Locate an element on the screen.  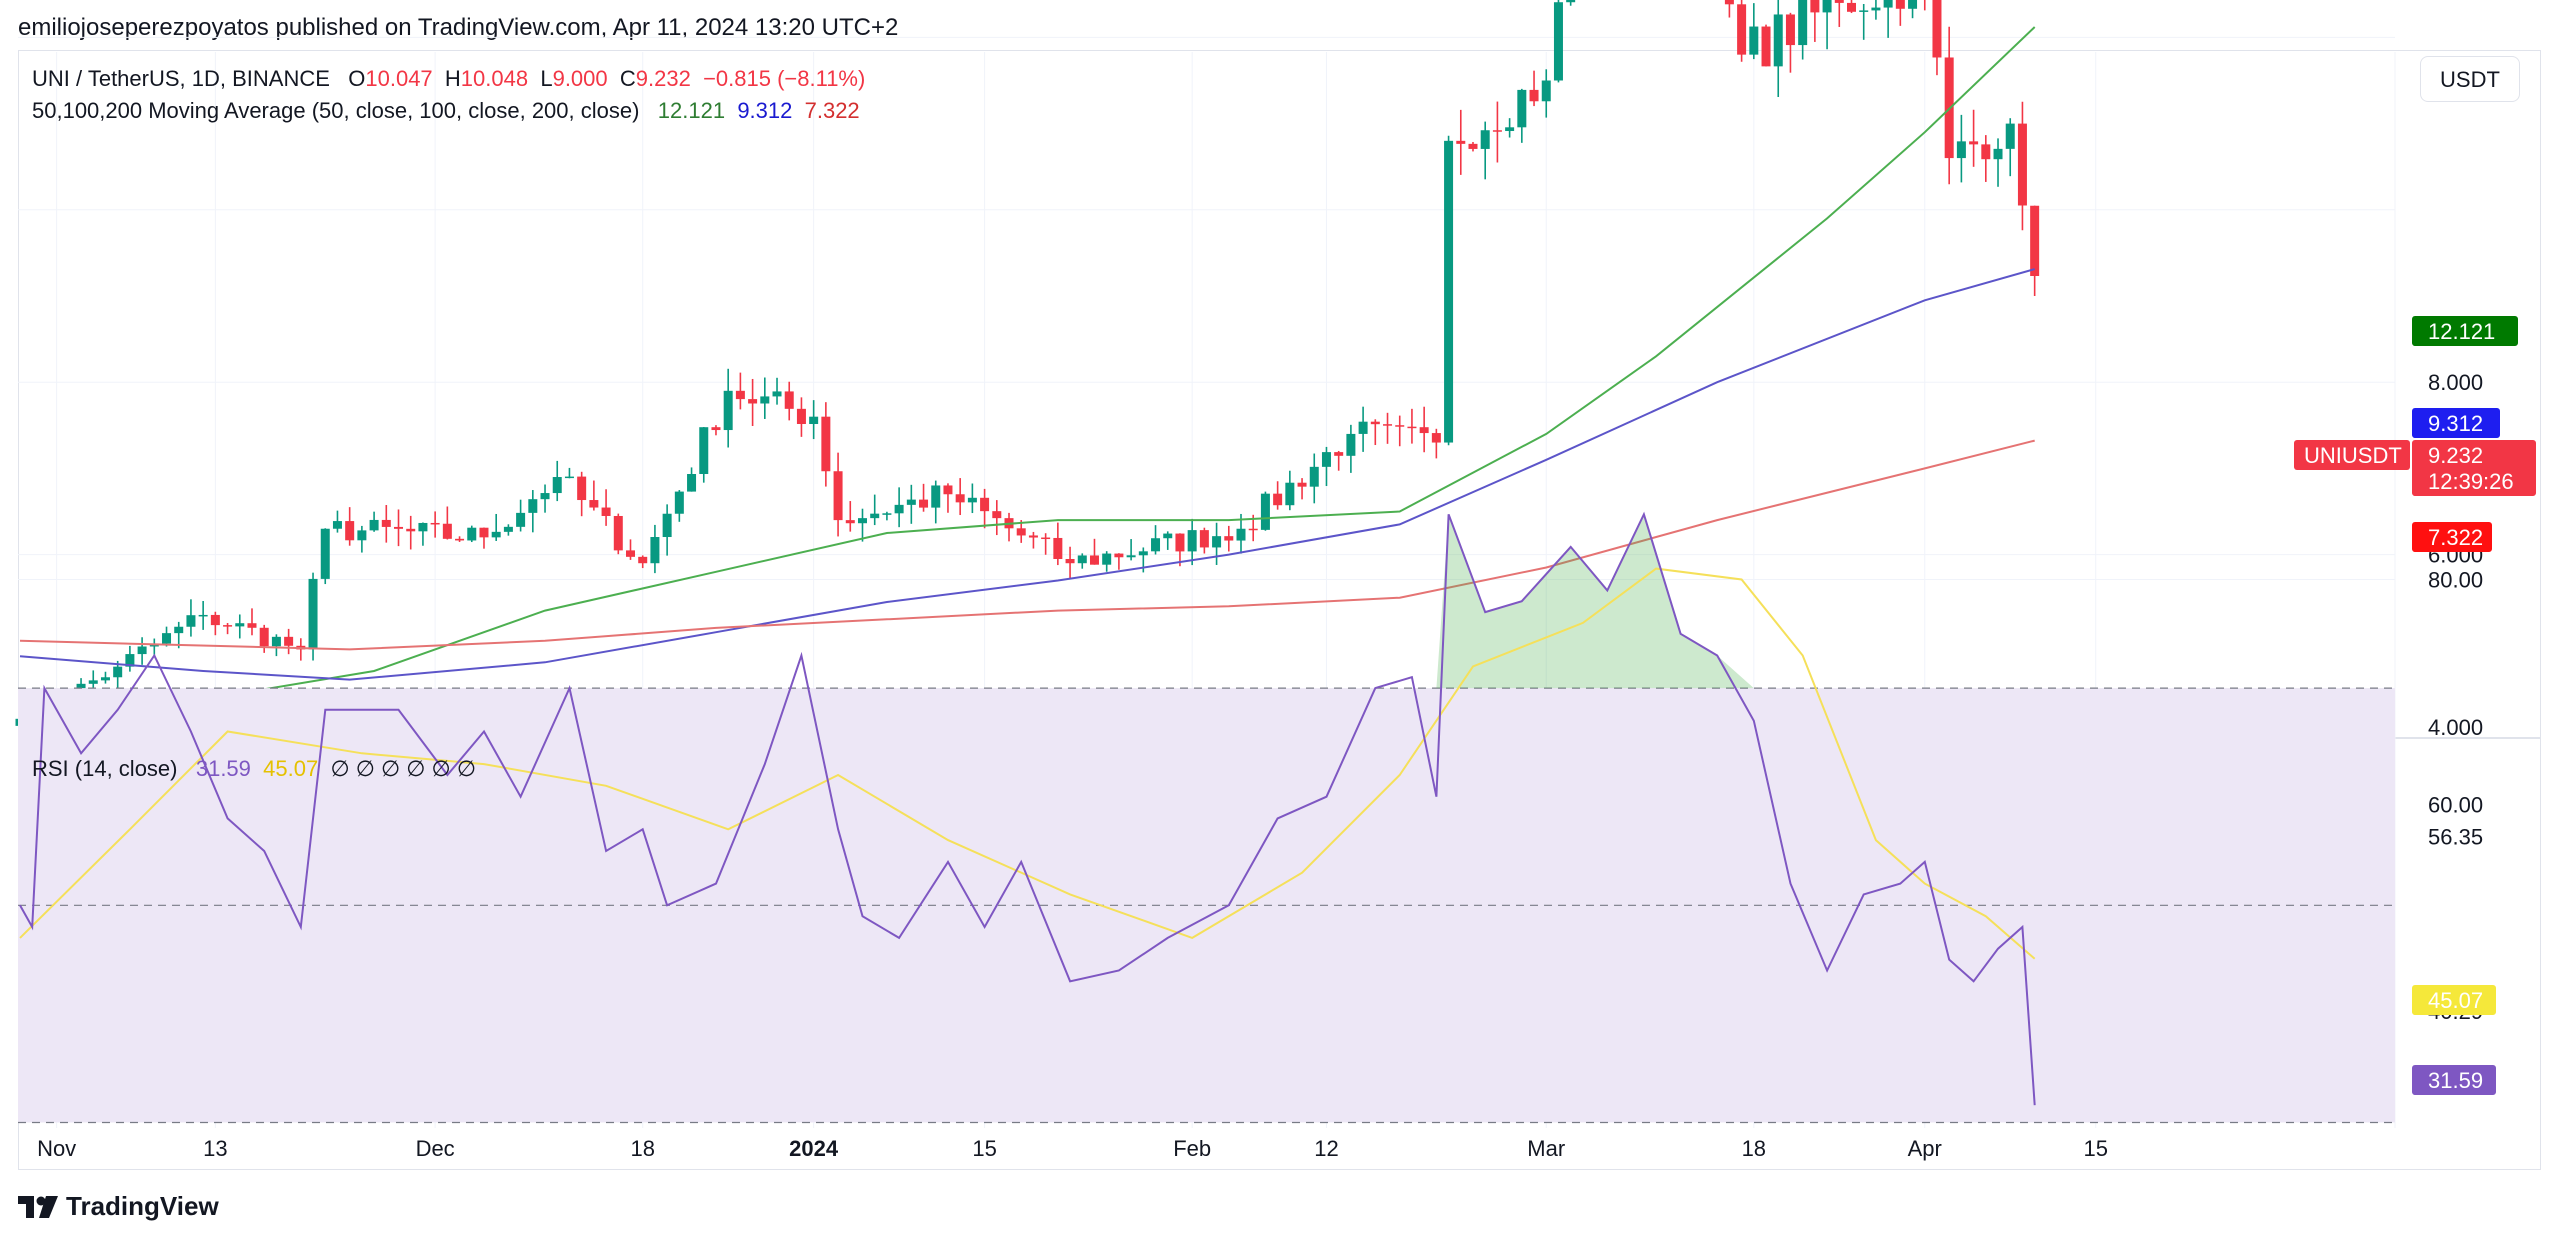
y-tick-label: 4.000 is located at coordinates (2455, 727).